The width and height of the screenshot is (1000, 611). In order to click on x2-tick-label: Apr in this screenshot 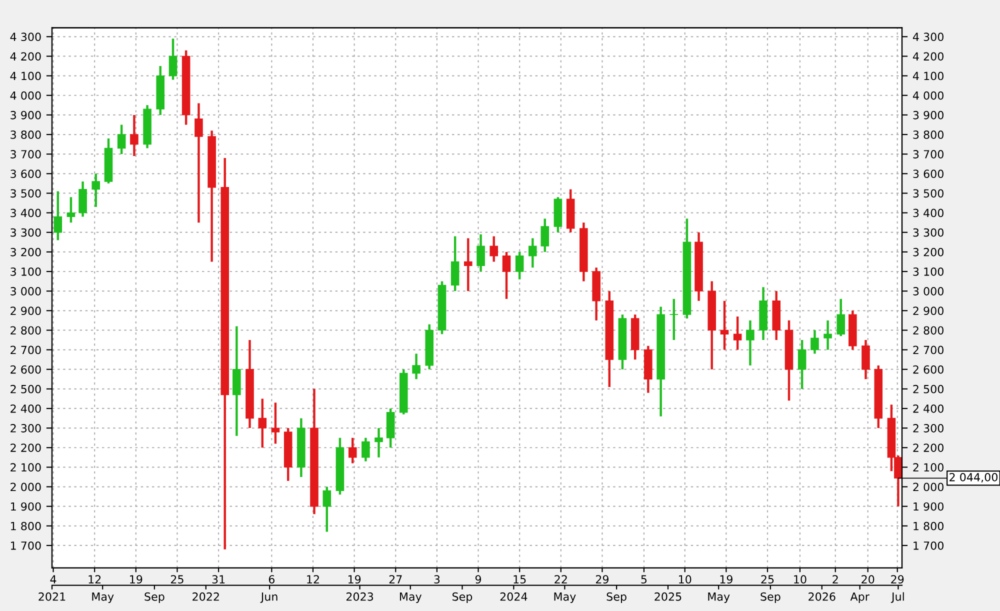, I will do `click(860, 597)`.